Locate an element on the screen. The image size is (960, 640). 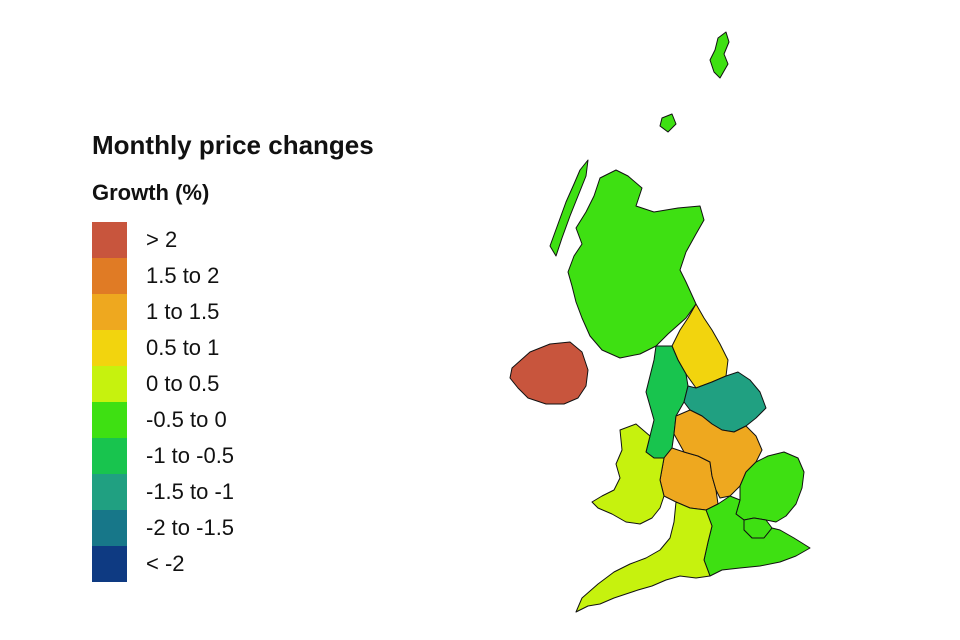
legend-label: 1.5 to 2 is located at coordinates (183, 275).